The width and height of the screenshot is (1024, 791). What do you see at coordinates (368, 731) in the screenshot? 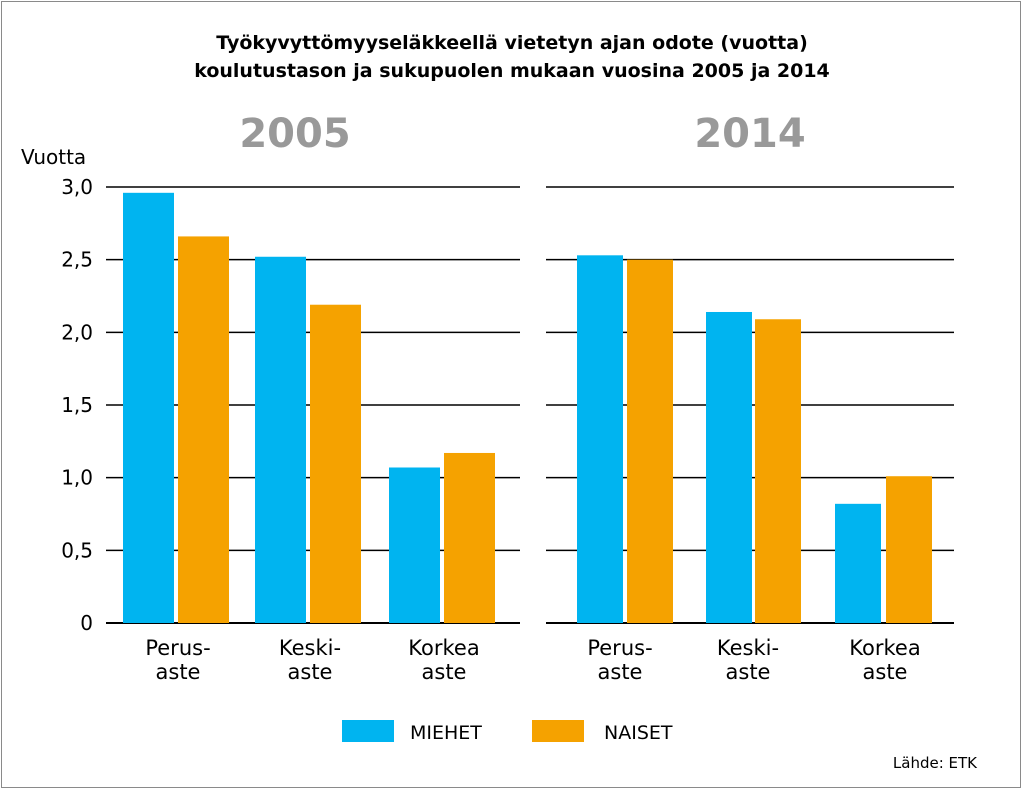
I see `legend-swatch-miehet` at bounding box center [368, 731].